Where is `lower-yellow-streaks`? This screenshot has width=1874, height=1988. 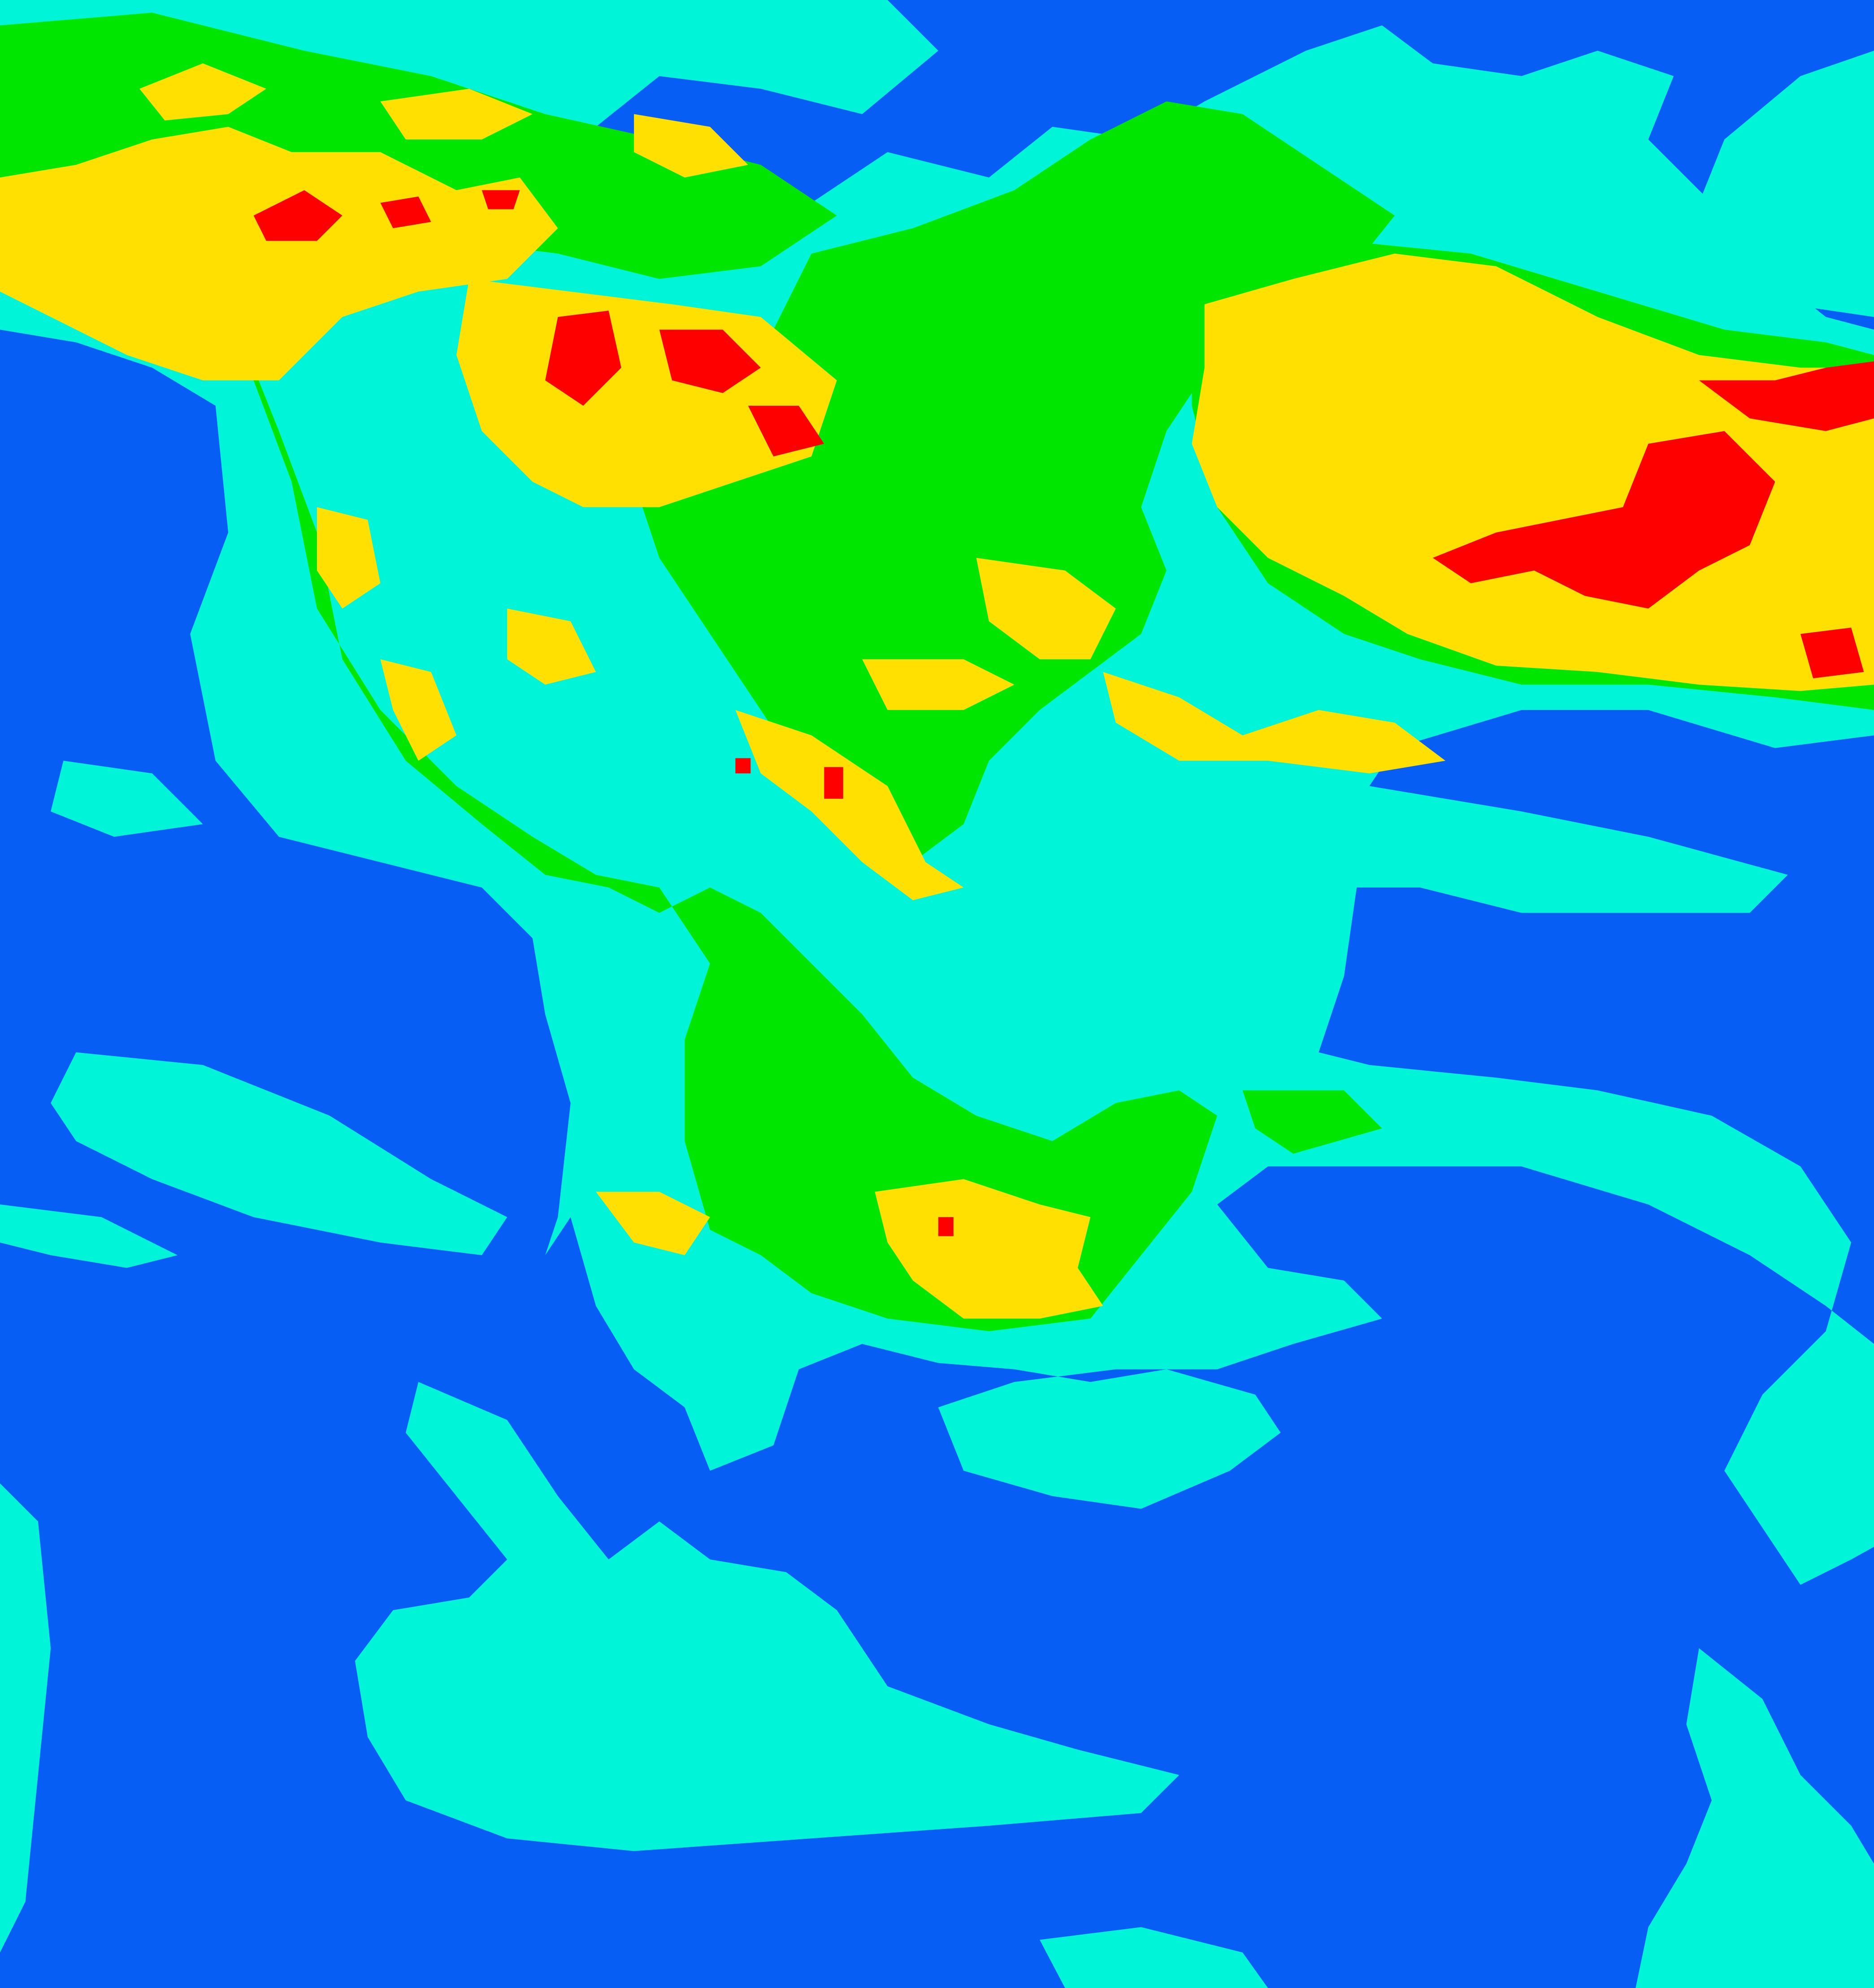 lower-yellow-streaks is located at coordinates (1090, 729).